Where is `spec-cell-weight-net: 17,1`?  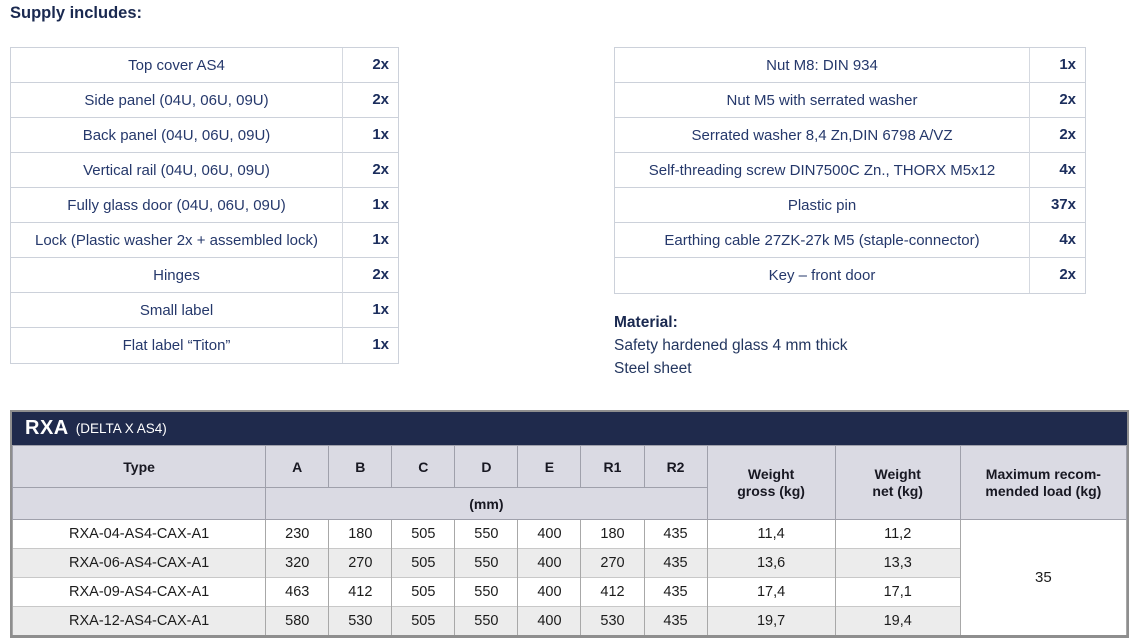 spec-cell-weight-net: 17,1 is located at coordinates (897, 592).